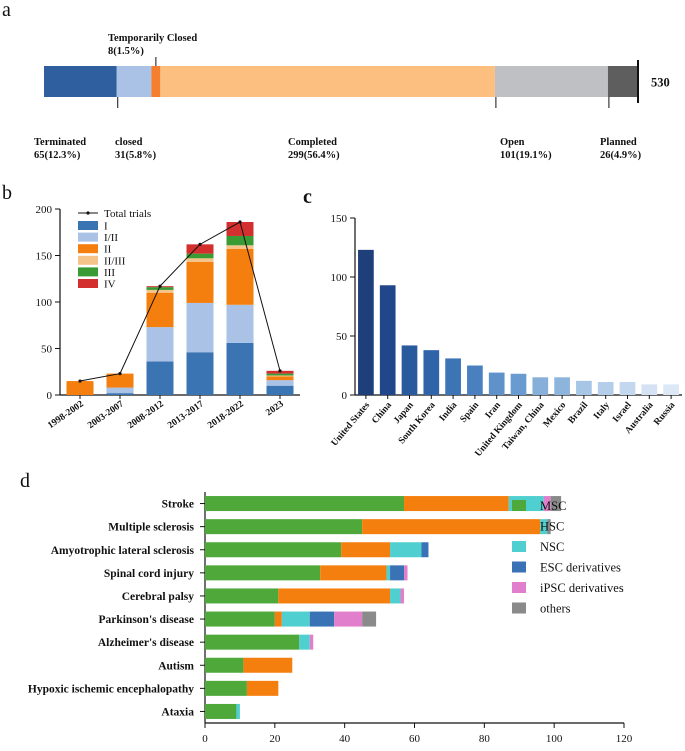 The image size is (685, 751). Describe the element at coordinates (602, 410) in the screenshot. I see `x-tick-label: Italy` at that location.